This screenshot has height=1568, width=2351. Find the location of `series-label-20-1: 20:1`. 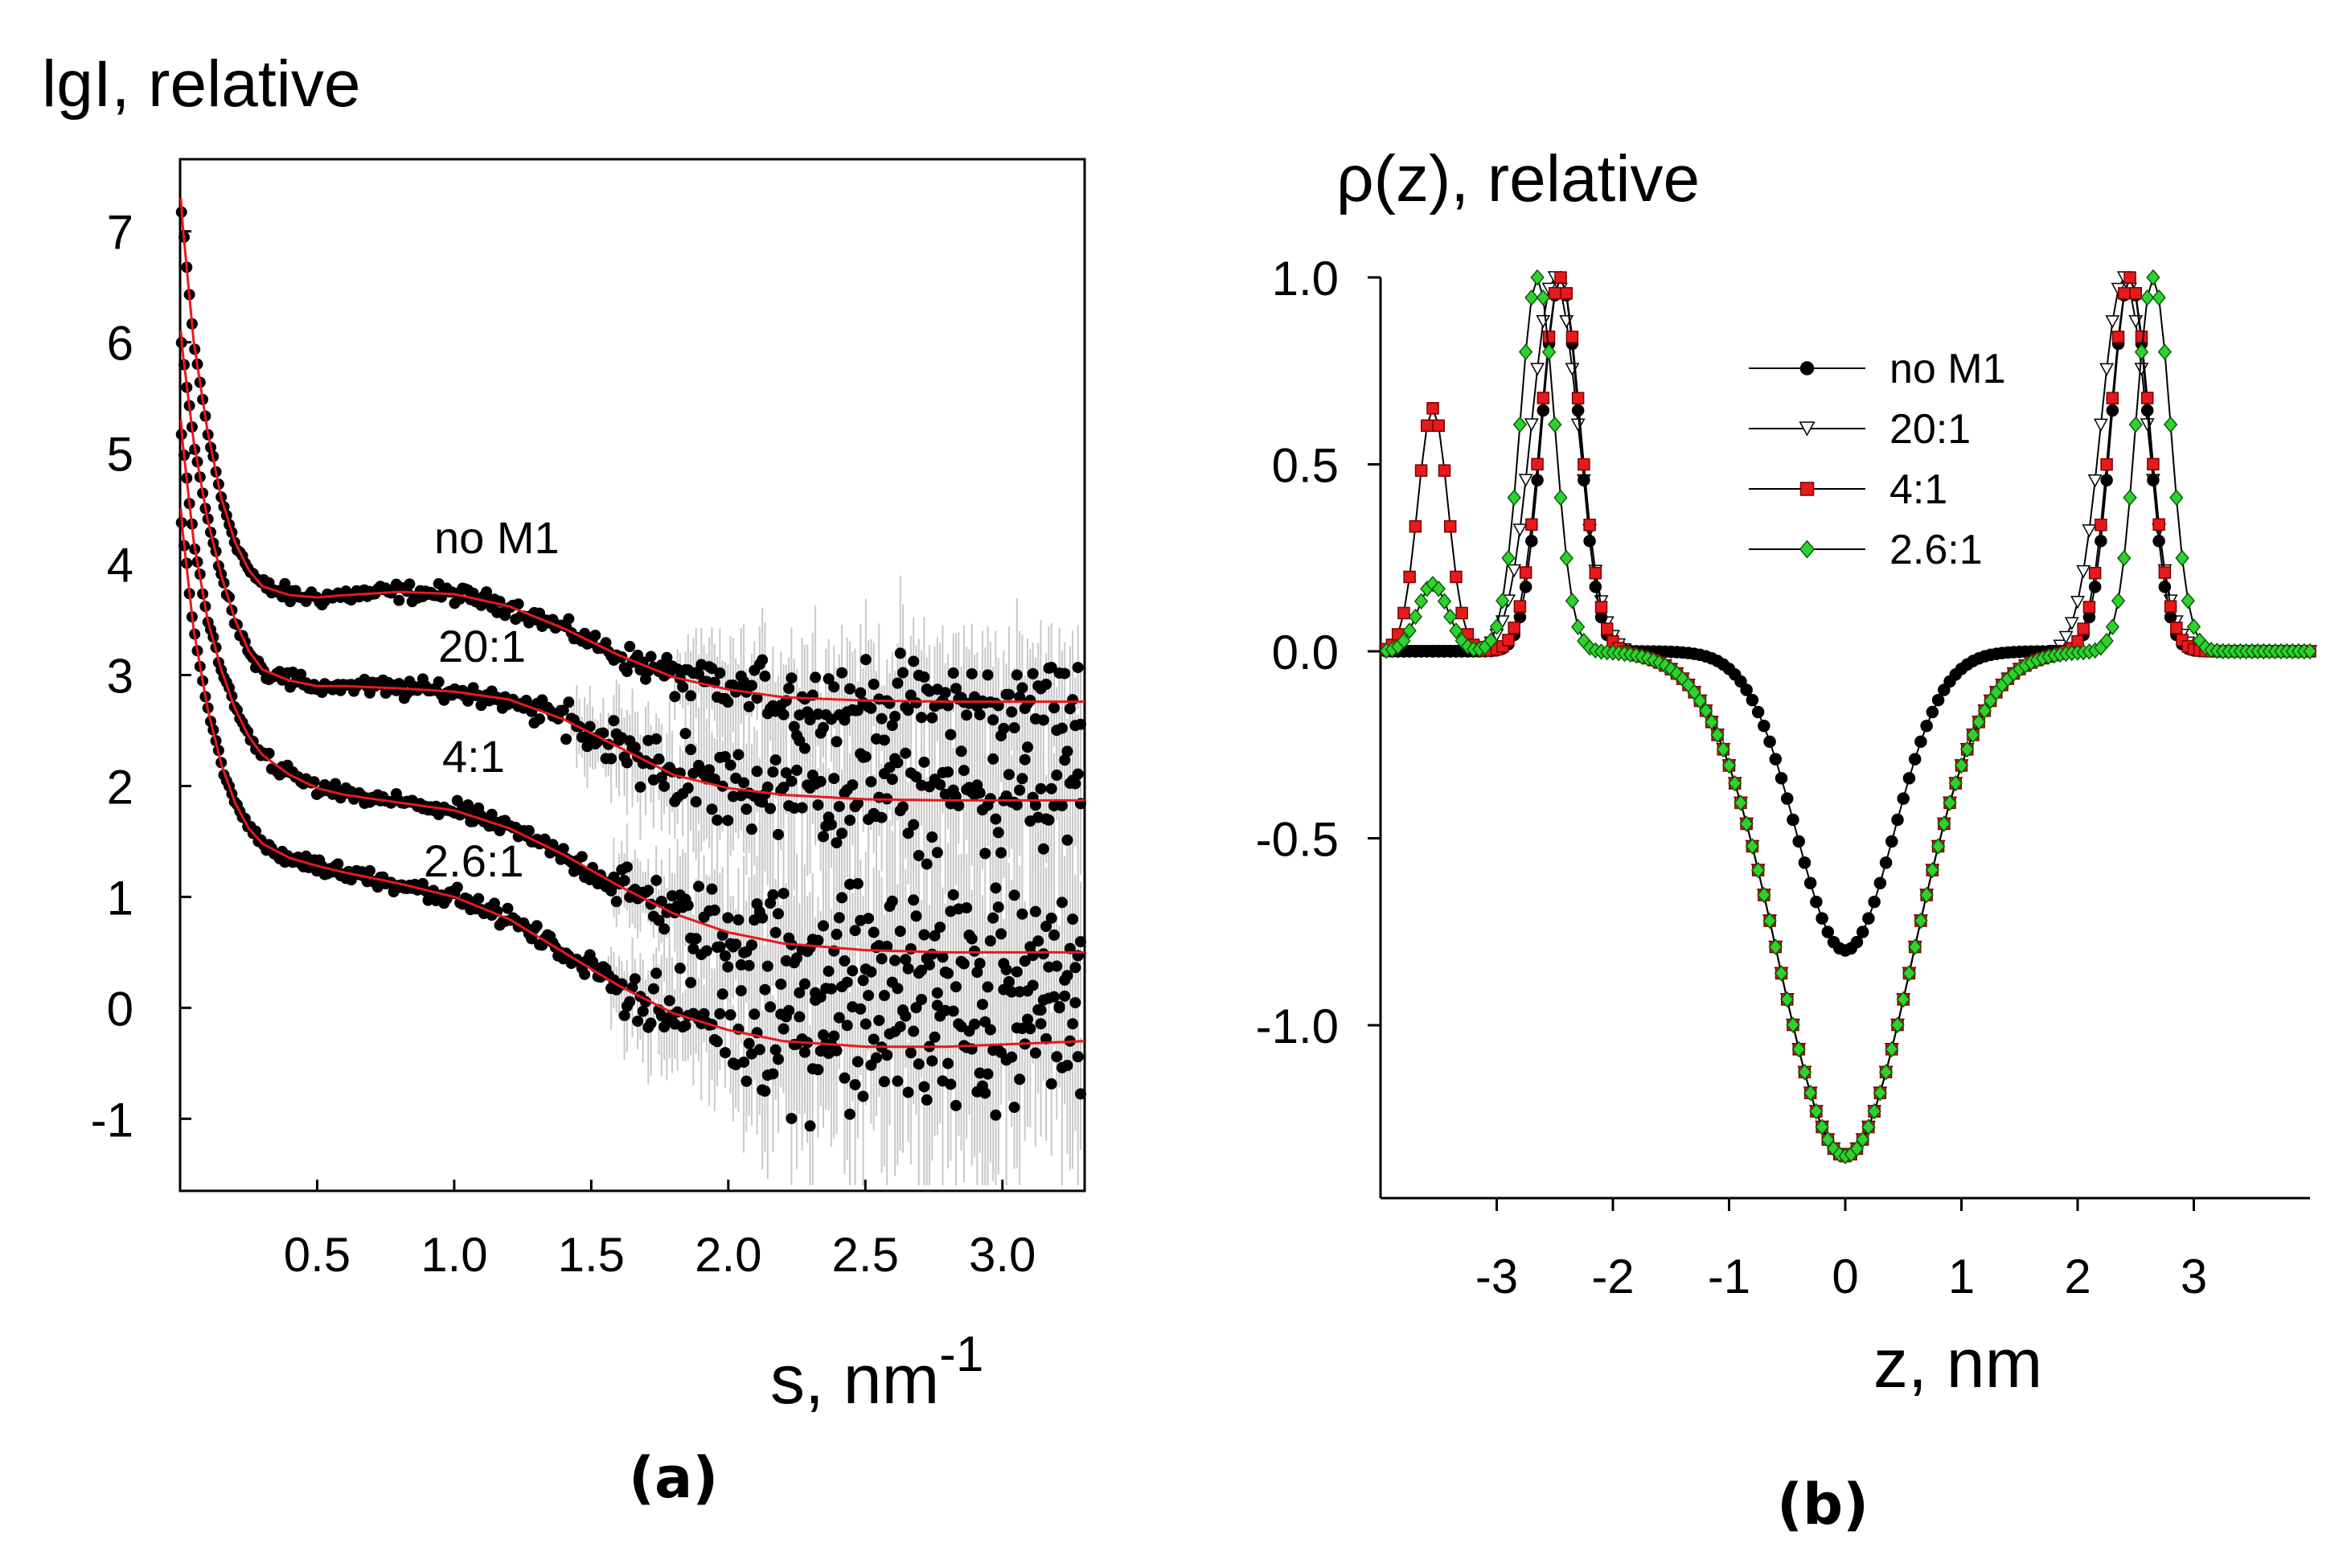

series-label-20-1: 20:1 is located at coordinates (482, 646).